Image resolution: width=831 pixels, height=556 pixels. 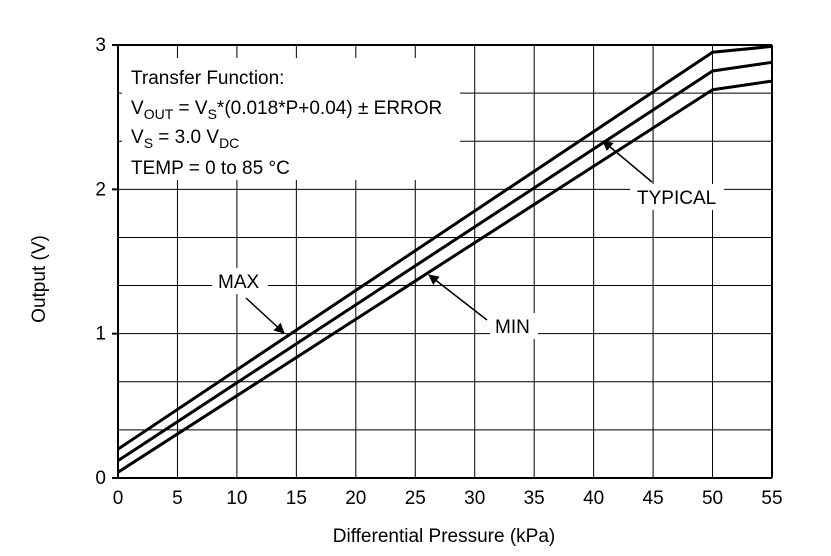 What do you see at coordinates (236, 498) in the screenshot?
I see `x-tick-label: 10` at bounding box center [236, 498].